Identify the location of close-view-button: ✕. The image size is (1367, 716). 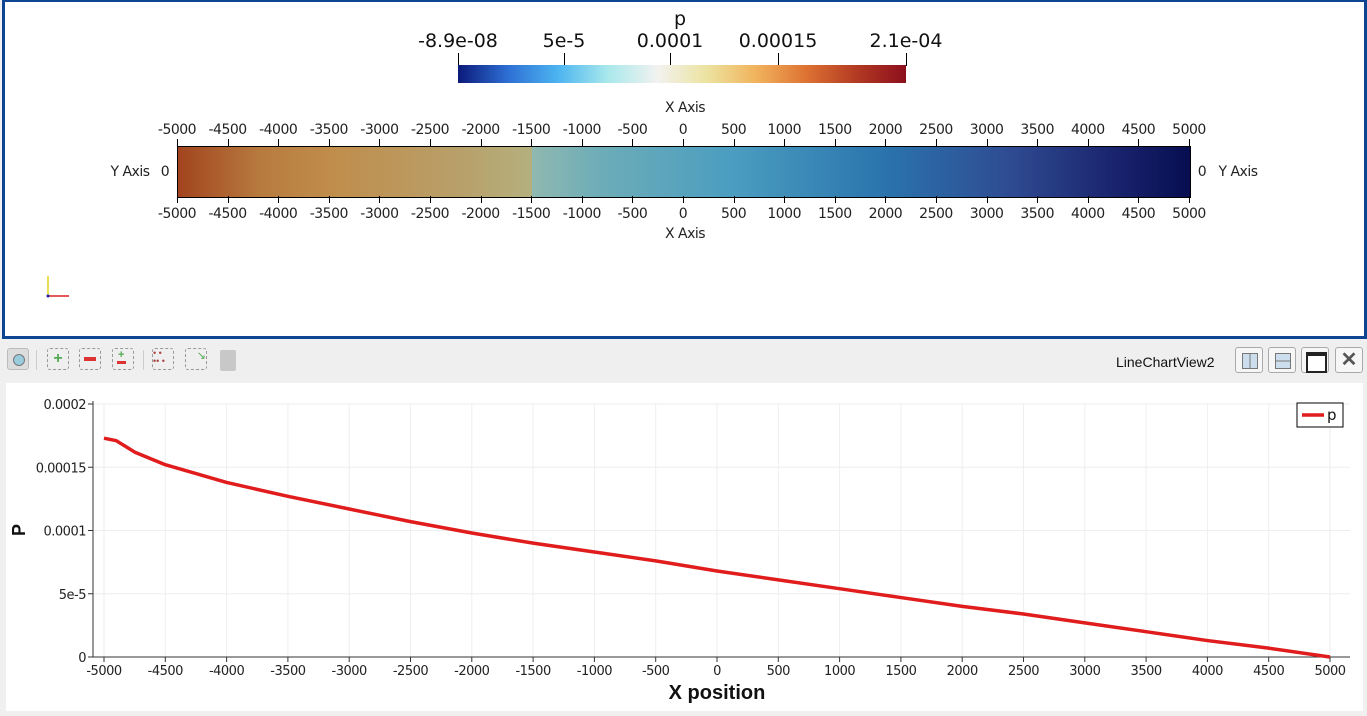
(1349, 360).